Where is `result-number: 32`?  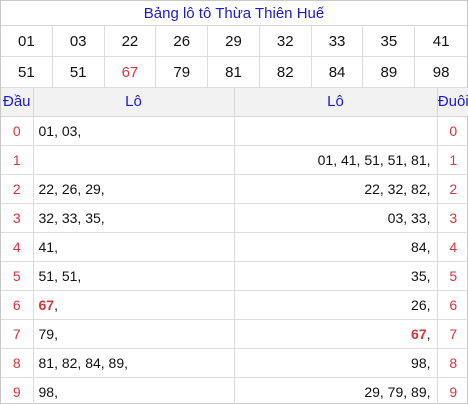 result-number: 32 is located at coordinates (285, 41).